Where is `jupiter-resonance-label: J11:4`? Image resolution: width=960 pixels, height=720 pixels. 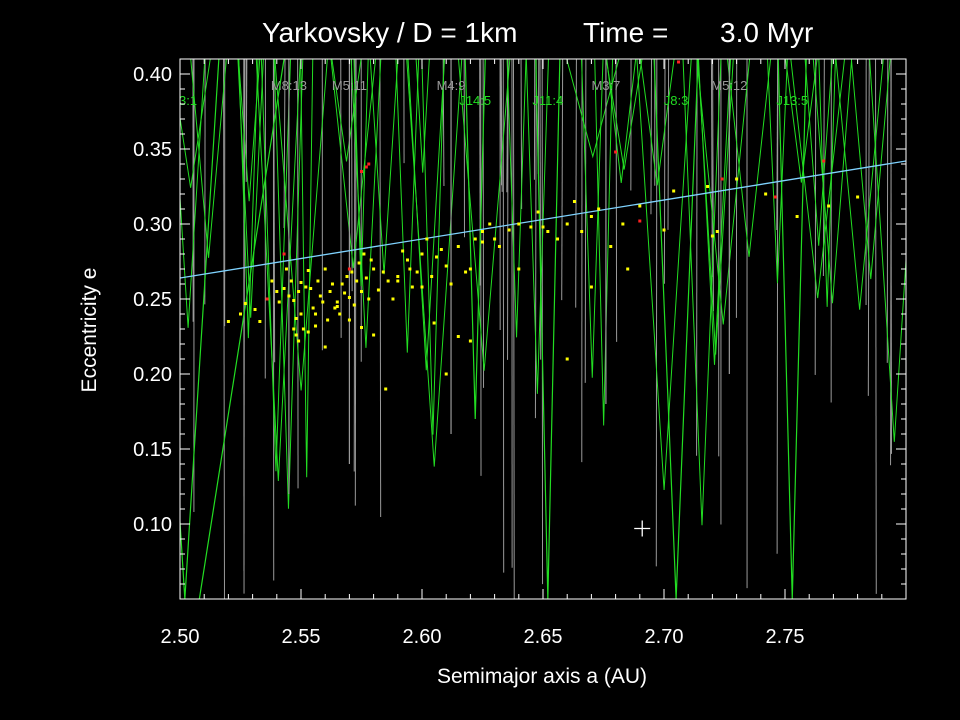
jupiter-resonance-label: J11:4 is located at coordinates (547, 100).